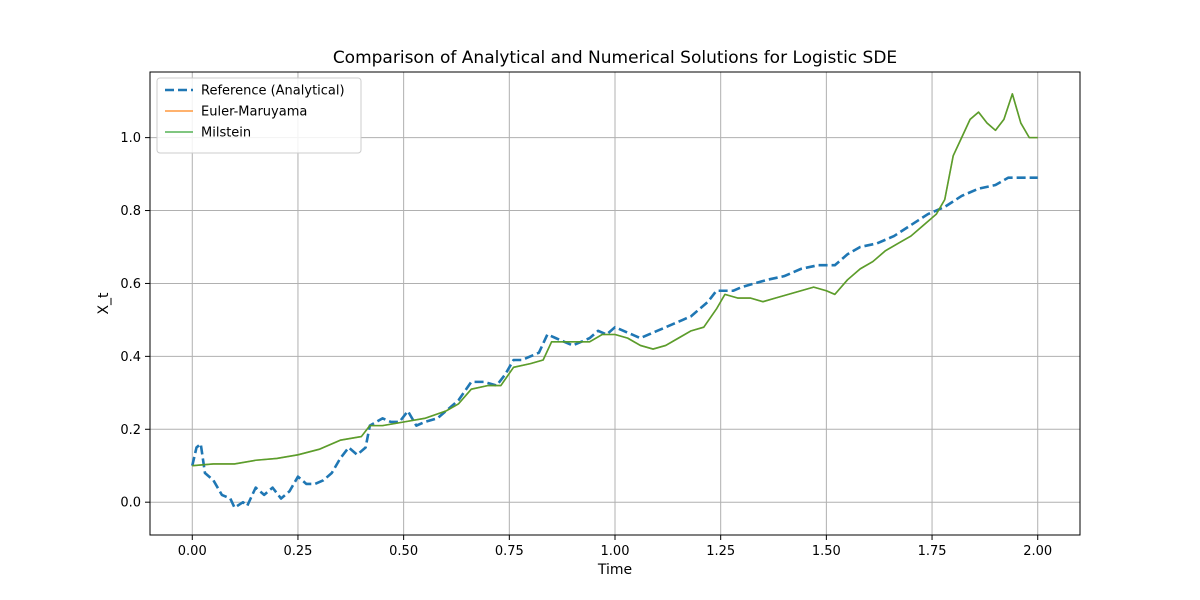 The width and height of the screenshot is (1200, 600). I want to click on x-tick-label: 1.75, so click(932, 551).